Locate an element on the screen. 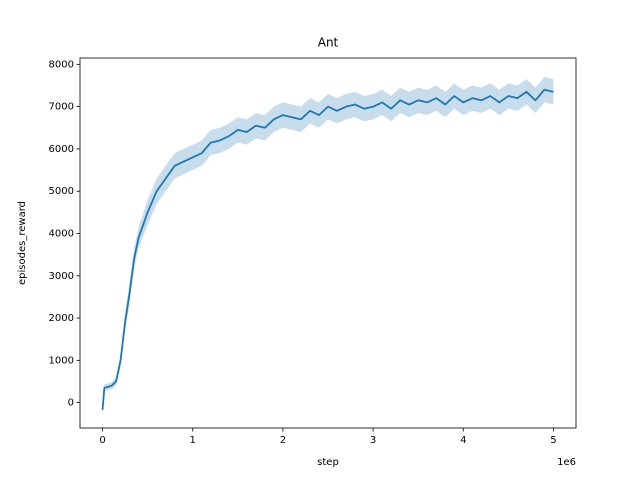 The width and height of the screenshot is (640, 480). x-offset-label: 1e6 is located at coordinates (566, 462).